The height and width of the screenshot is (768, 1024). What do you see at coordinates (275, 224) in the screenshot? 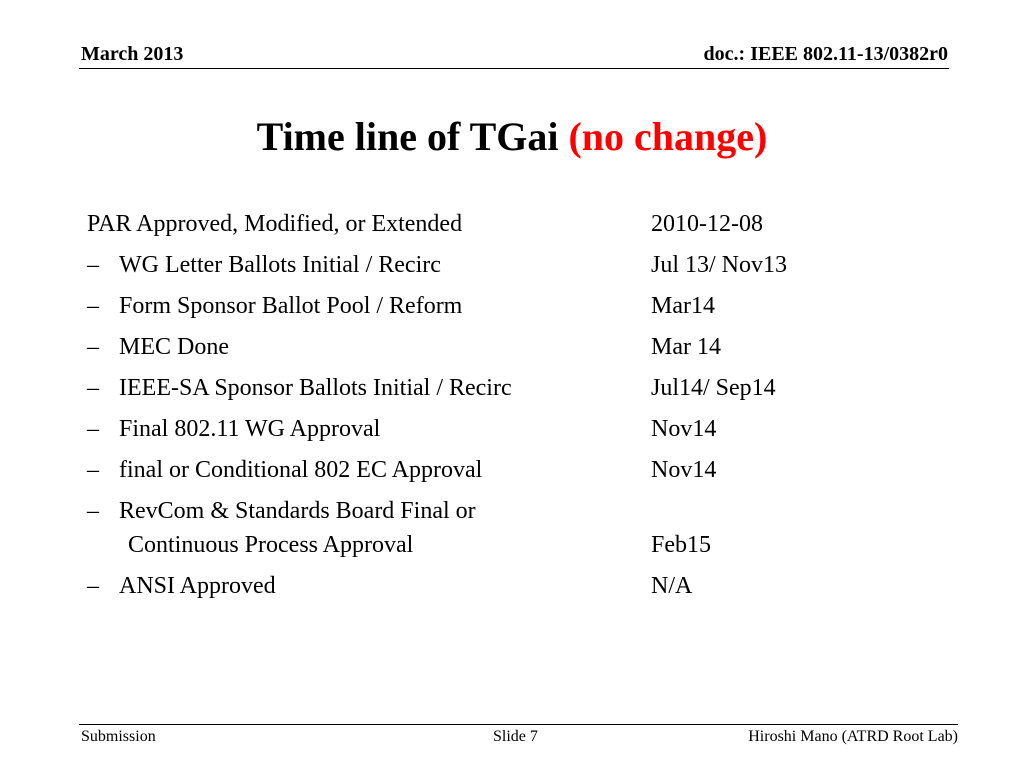
I see `timeline-label: PAR Approved, Modified, or Extended` at bounding box center [275, 224].